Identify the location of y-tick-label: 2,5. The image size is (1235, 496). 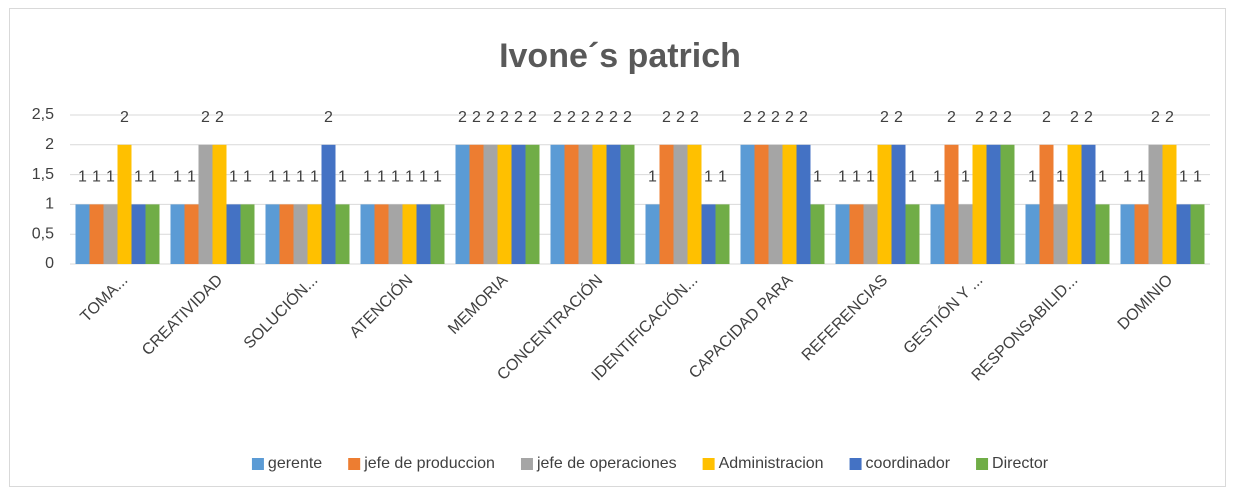
(43, 114).